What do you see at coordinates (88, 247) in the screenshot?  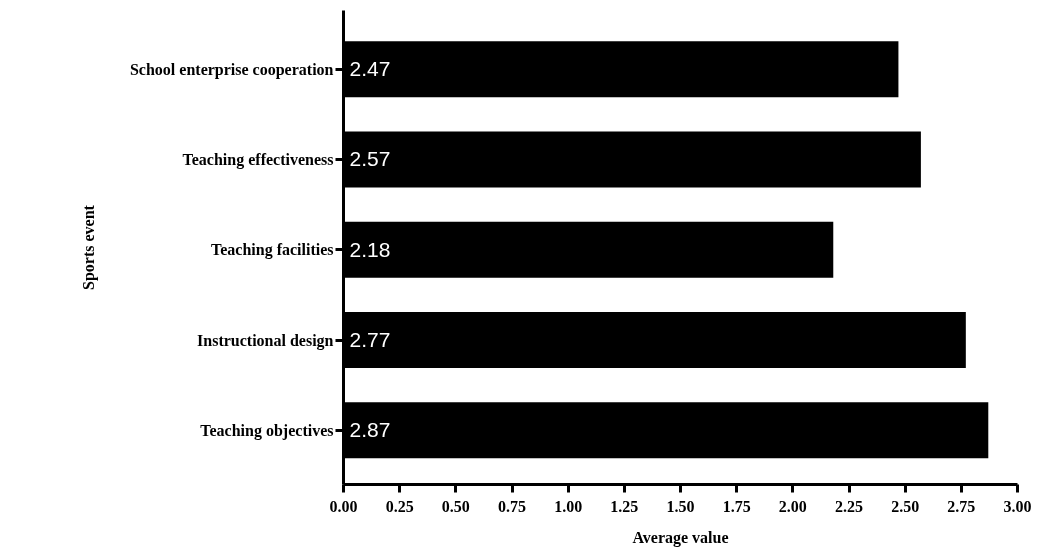 I see `y-axis-title: Sports event` at bounding box center [88, 247].